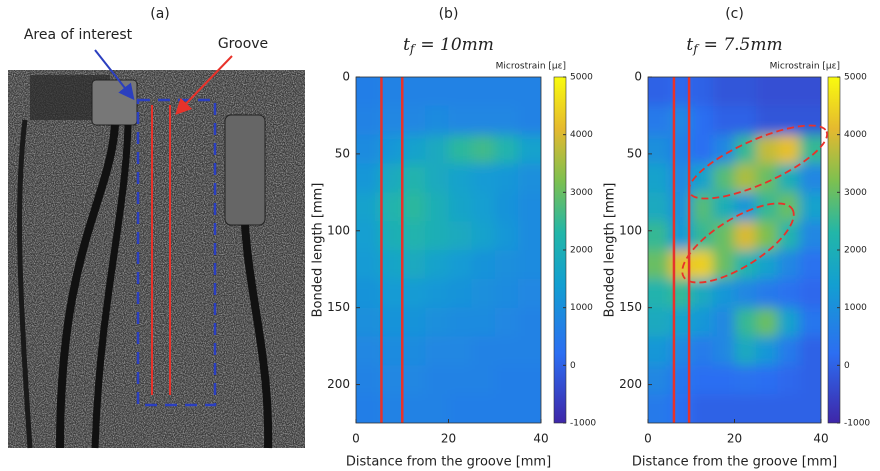  What do you see at coordinates (583, 424) in the screenshot?
I see `colorbar-tick-label: -1000` at bounding box center [583, 424].